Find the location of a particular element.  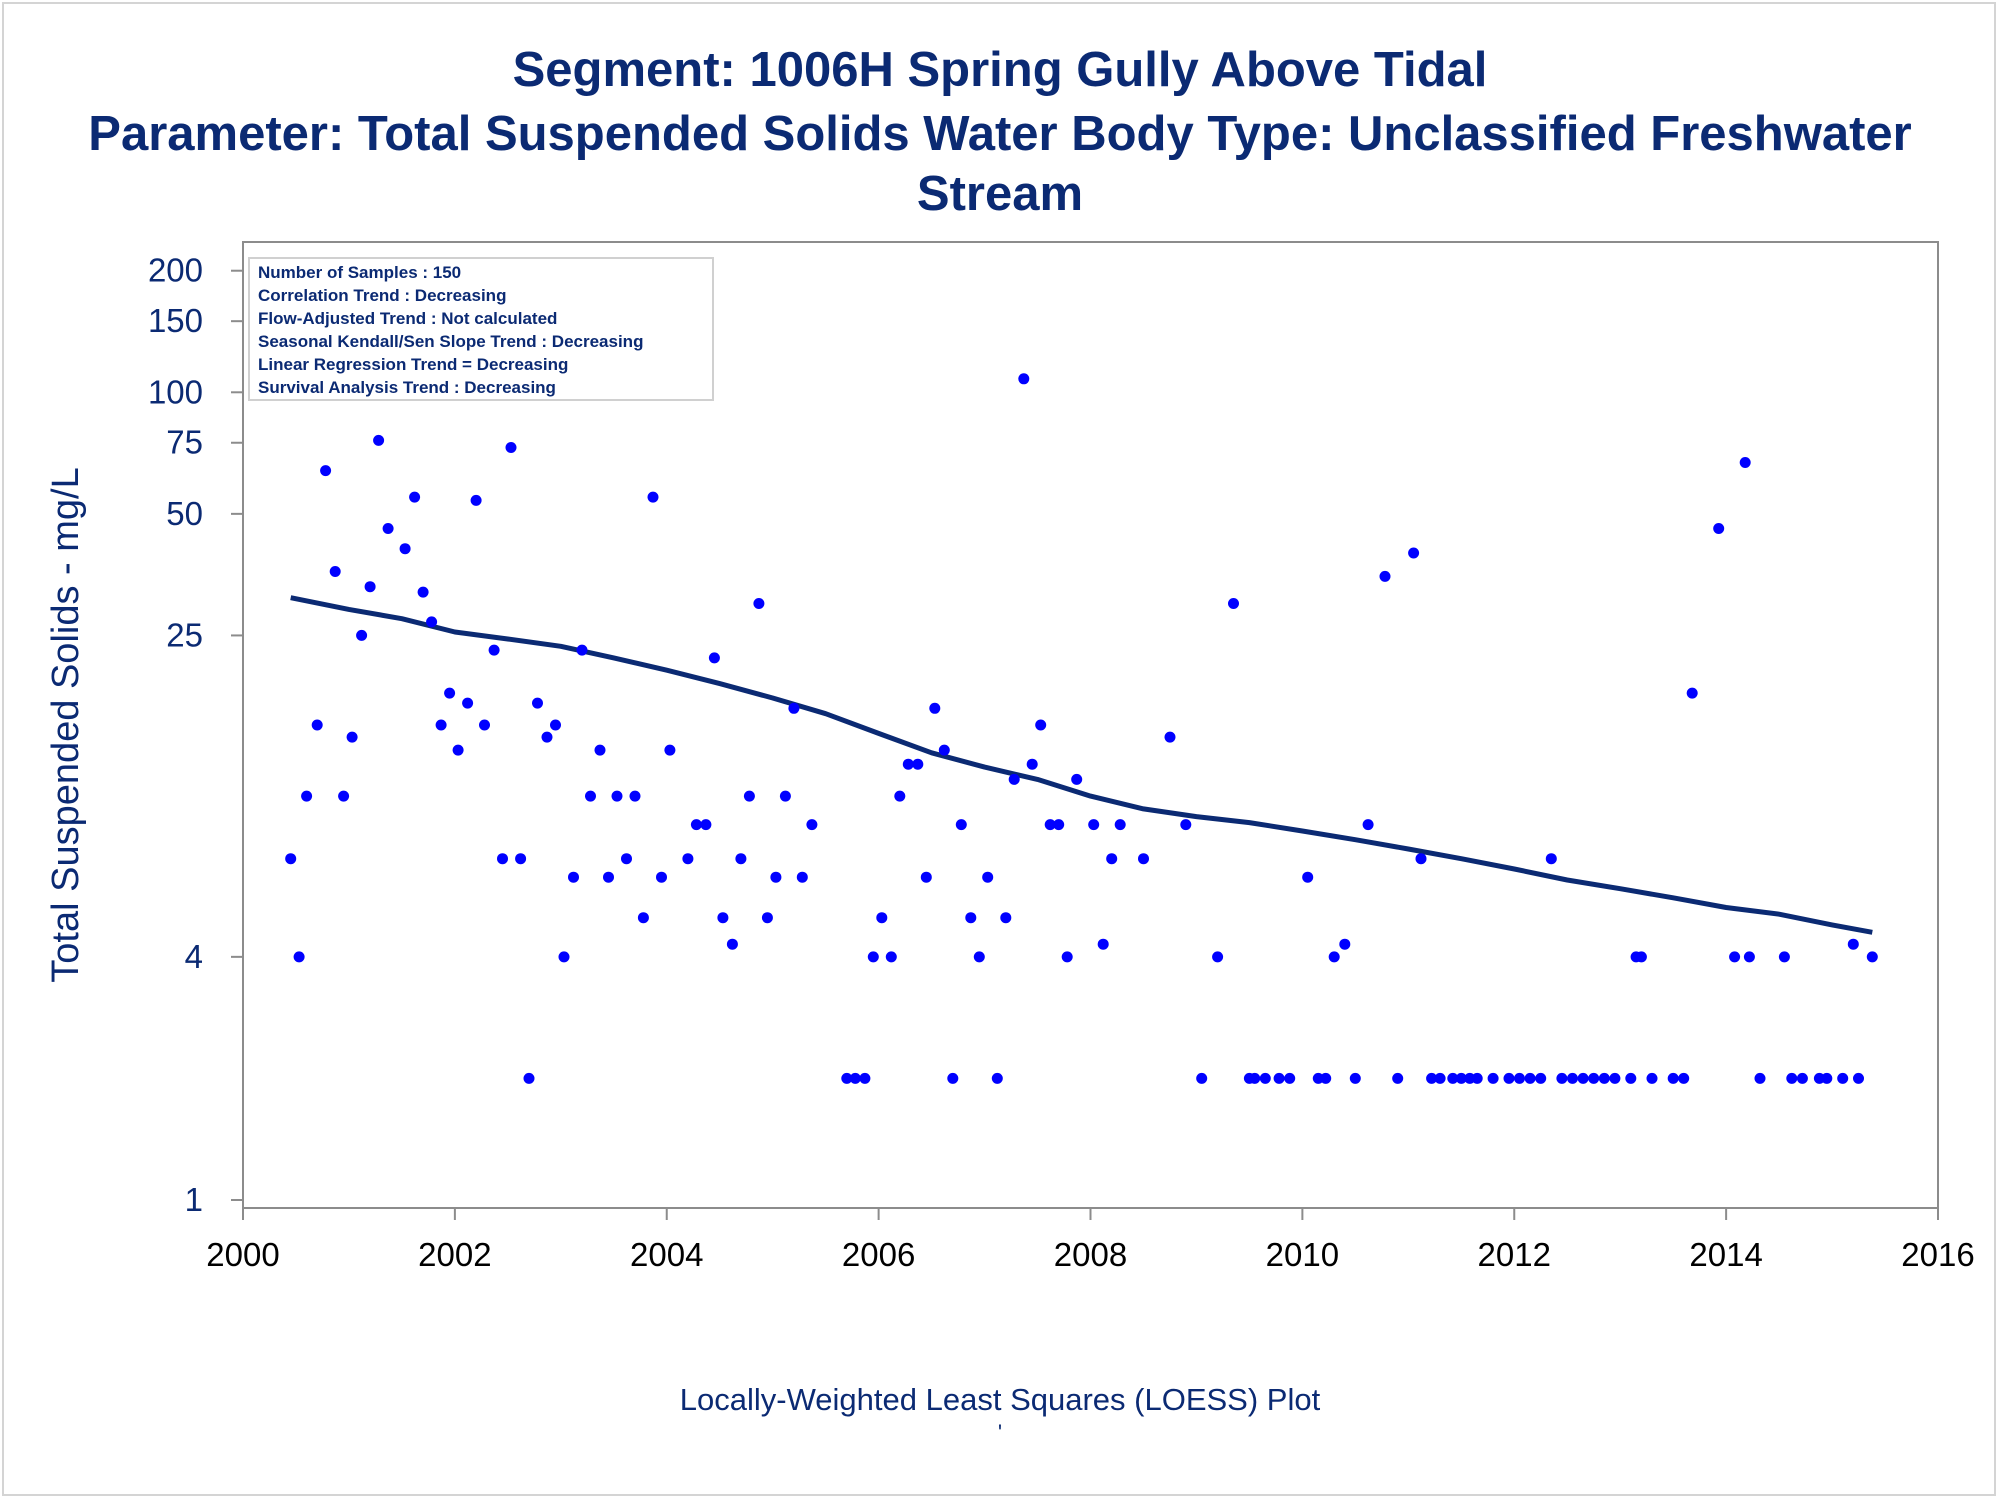

stats-line: Number of Samples : 150 is located at coordinates (359, 272).